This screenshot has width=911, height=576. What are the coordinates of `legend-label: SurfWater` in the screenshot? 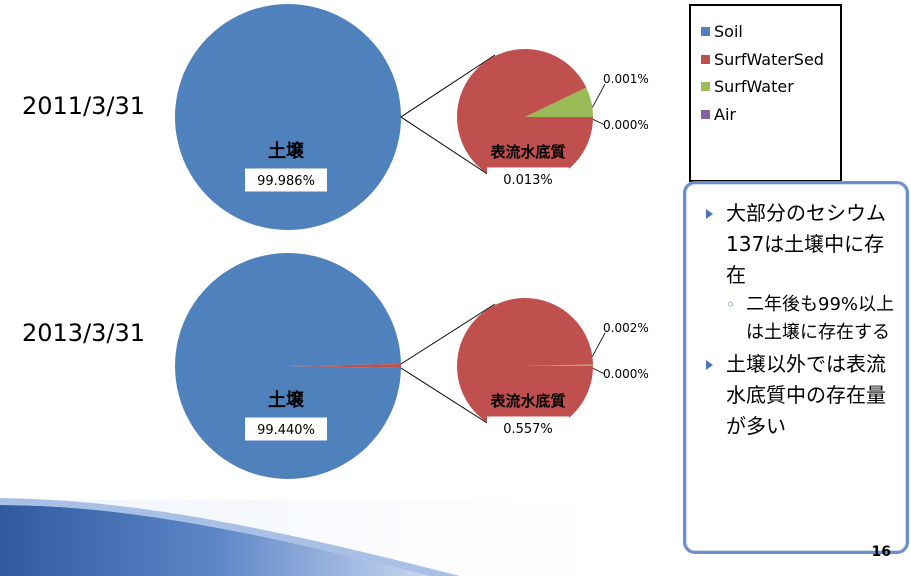 It's located at (754, 87).